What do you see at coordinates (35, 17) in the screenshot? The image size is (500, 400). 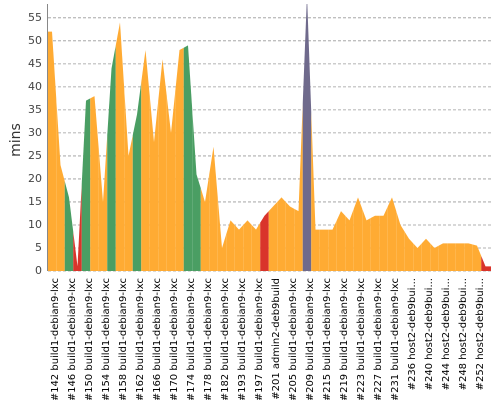 I see `y-tick-label: 55` at bounding box center [35, 17].